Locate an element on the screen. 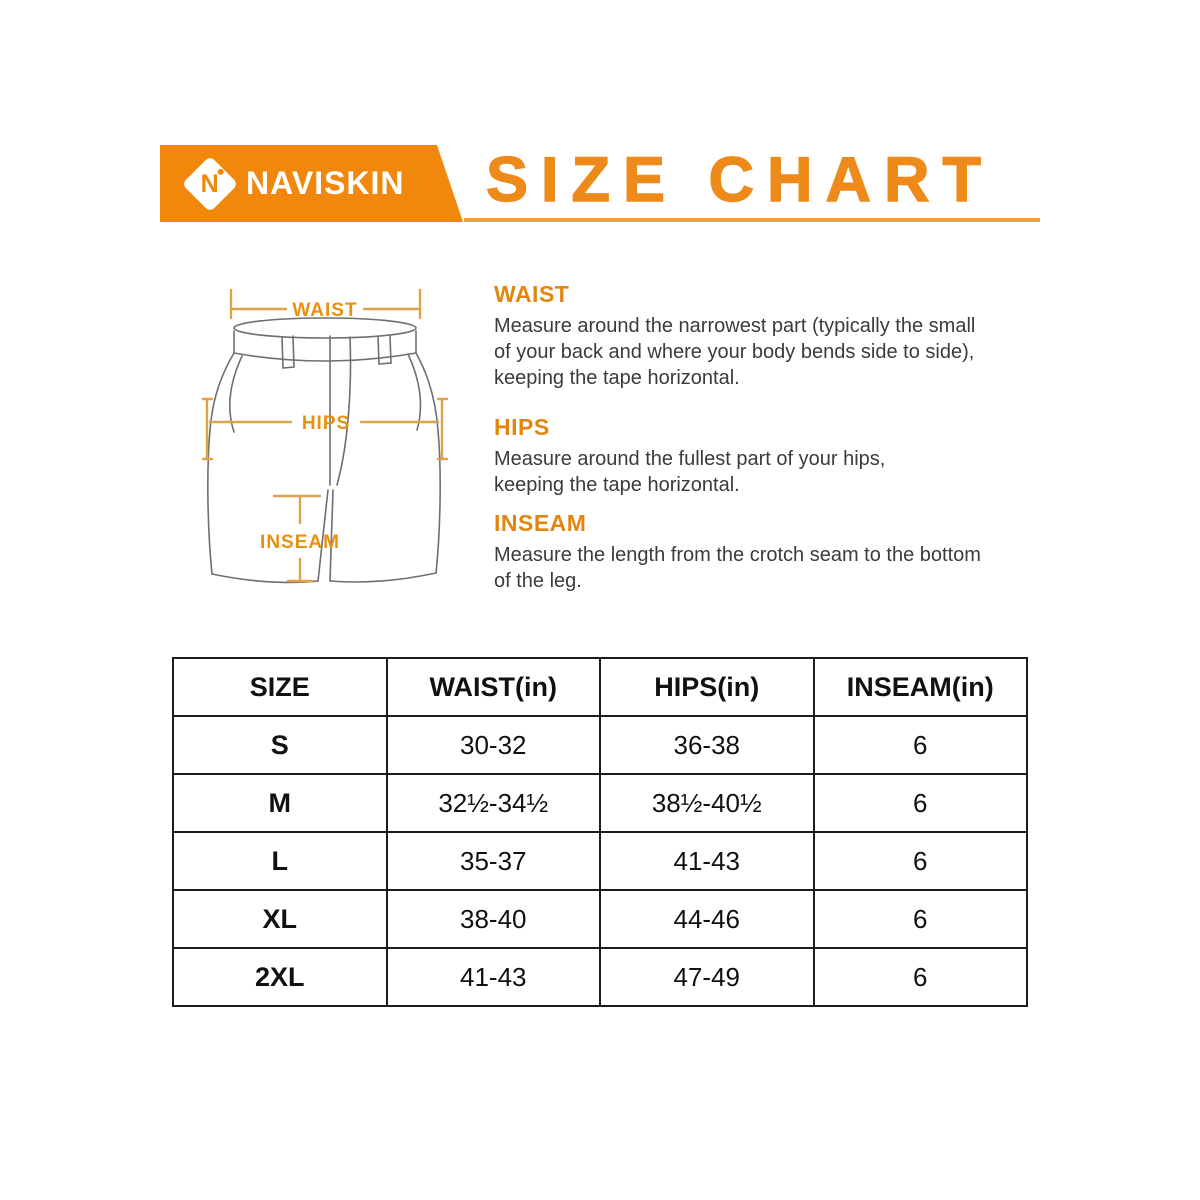 The image size is (1200, 1200). measurement-marks is located at coordinates (325, 435).